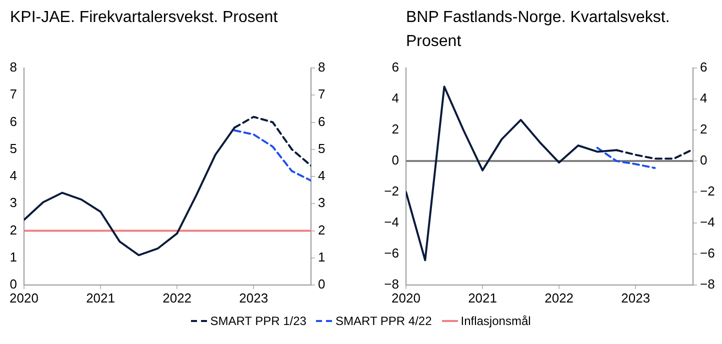 The height and width of the screenshot is (344, 722). What do you see at coordinates (322, 202) in the screenshot?
I see `y2-tick-label: 3` at bounding box center [322, 202].